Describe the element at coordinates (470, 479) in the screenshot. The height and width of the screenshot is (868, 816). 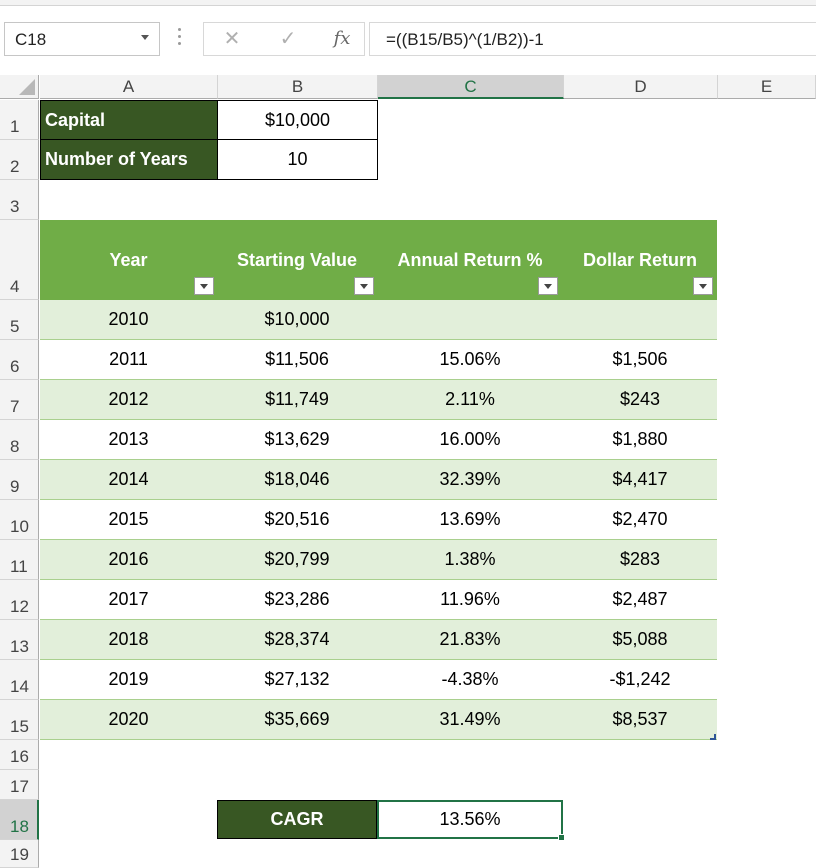
I see `annual-return-cell: 32.39%` at that location.